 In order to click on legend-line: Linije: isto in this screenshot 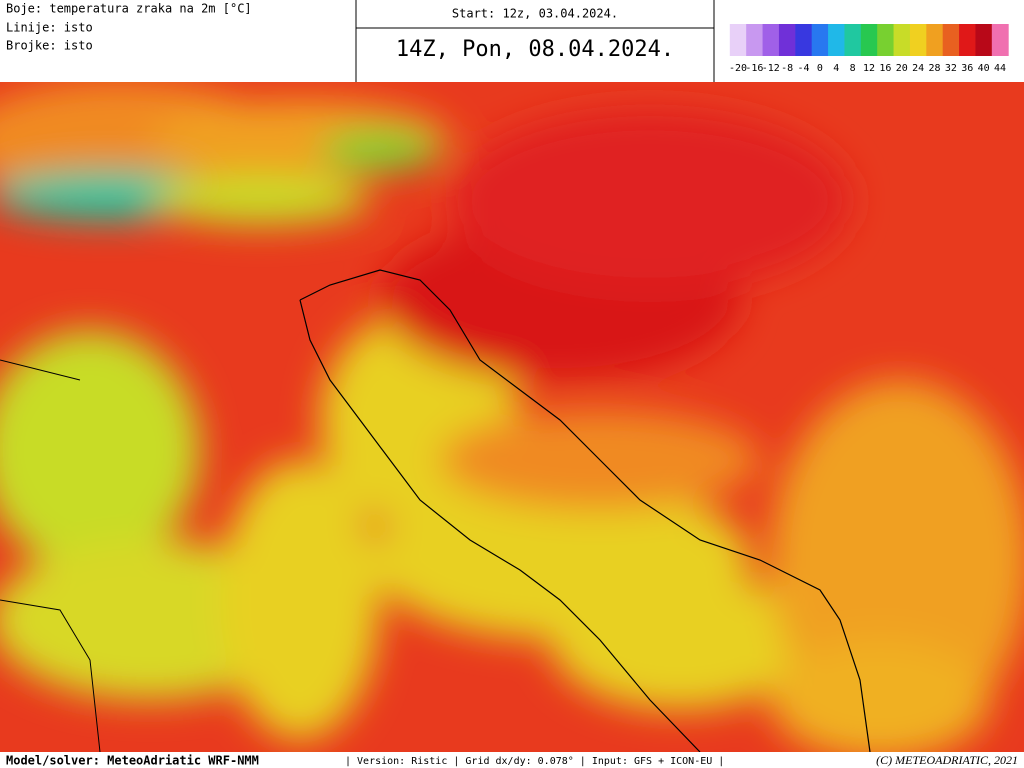, I will do `click(49, 28)`.